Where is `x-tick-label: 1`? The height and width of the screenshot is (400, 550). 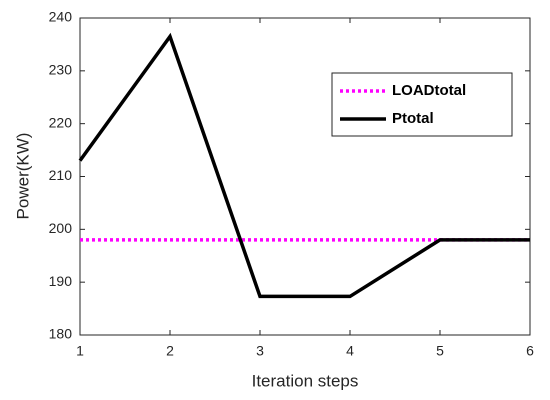 x-tick-label: 1 is located at coordinates (80, 351).